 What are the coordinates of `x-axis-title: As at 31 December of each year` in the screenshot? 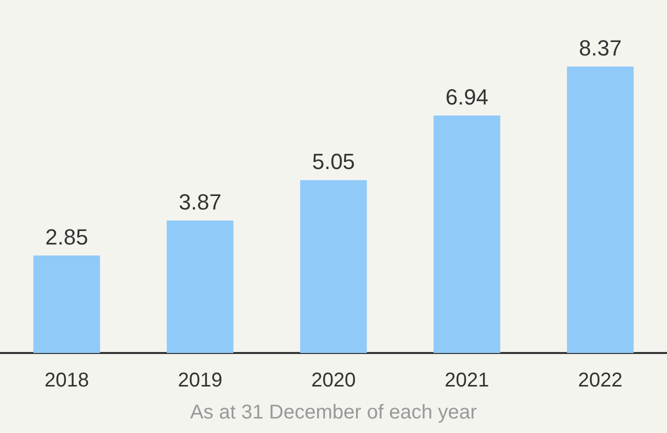 It's located at (334, 413).